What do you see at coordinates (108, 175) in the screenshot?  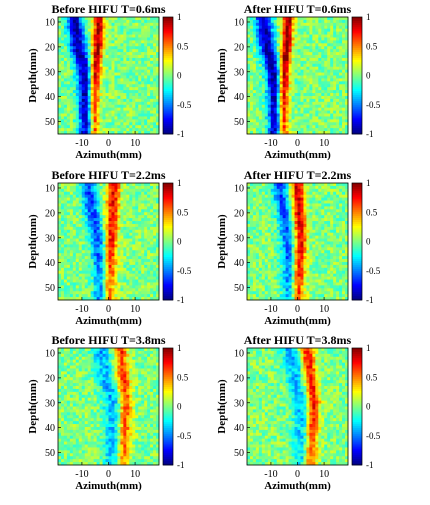 I see `panel-title: Before HIFU T=2.2ms` at bounding box center [108, 175].